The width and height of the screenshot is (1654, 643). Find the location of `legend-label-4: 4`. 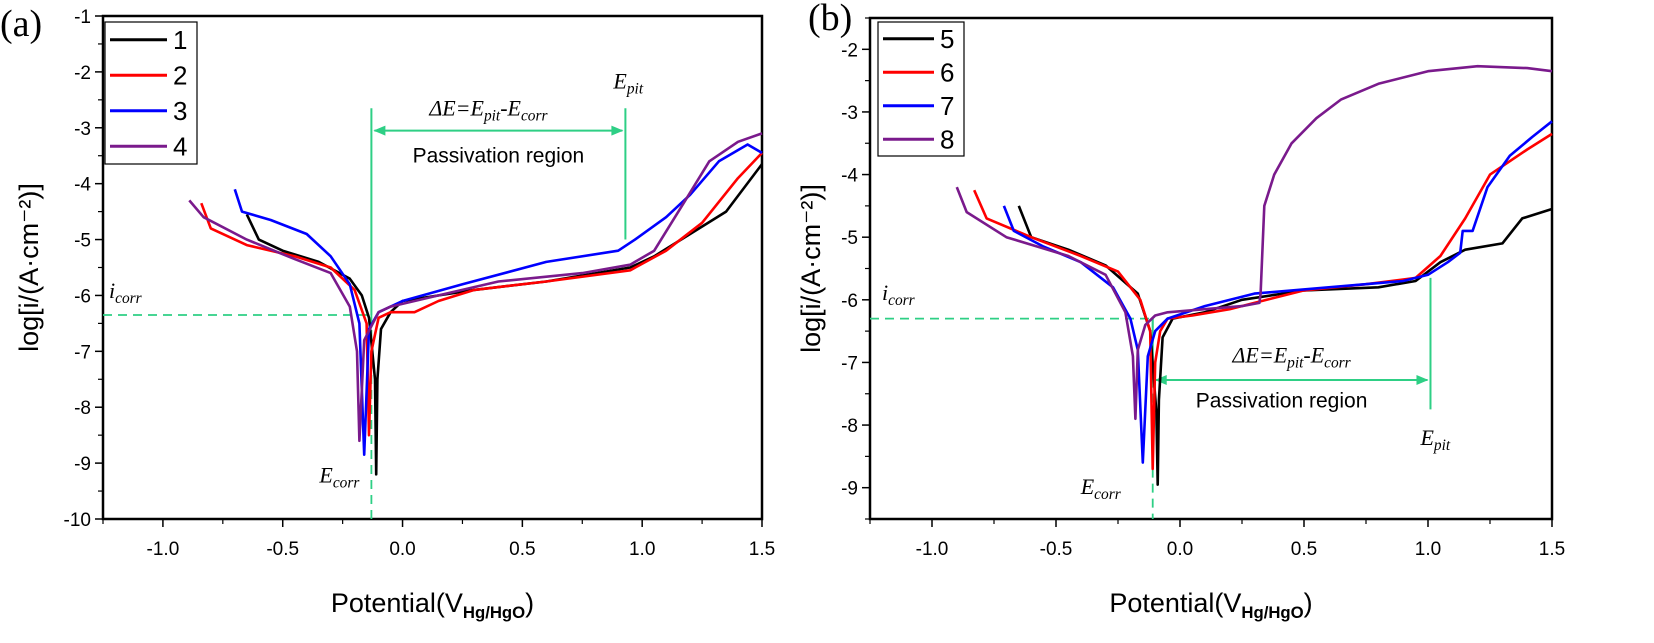

legend-label-4: 4 is located at coordinates (180, 146).